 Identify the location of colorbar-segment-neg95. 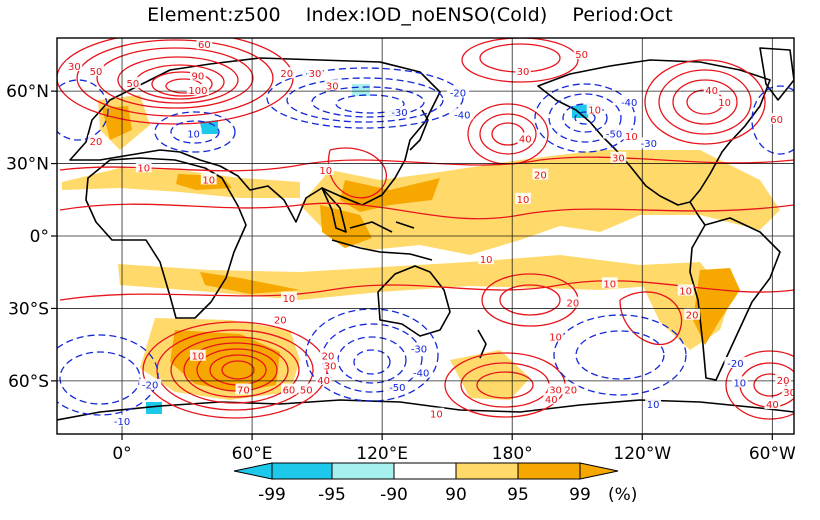
(302, 471).